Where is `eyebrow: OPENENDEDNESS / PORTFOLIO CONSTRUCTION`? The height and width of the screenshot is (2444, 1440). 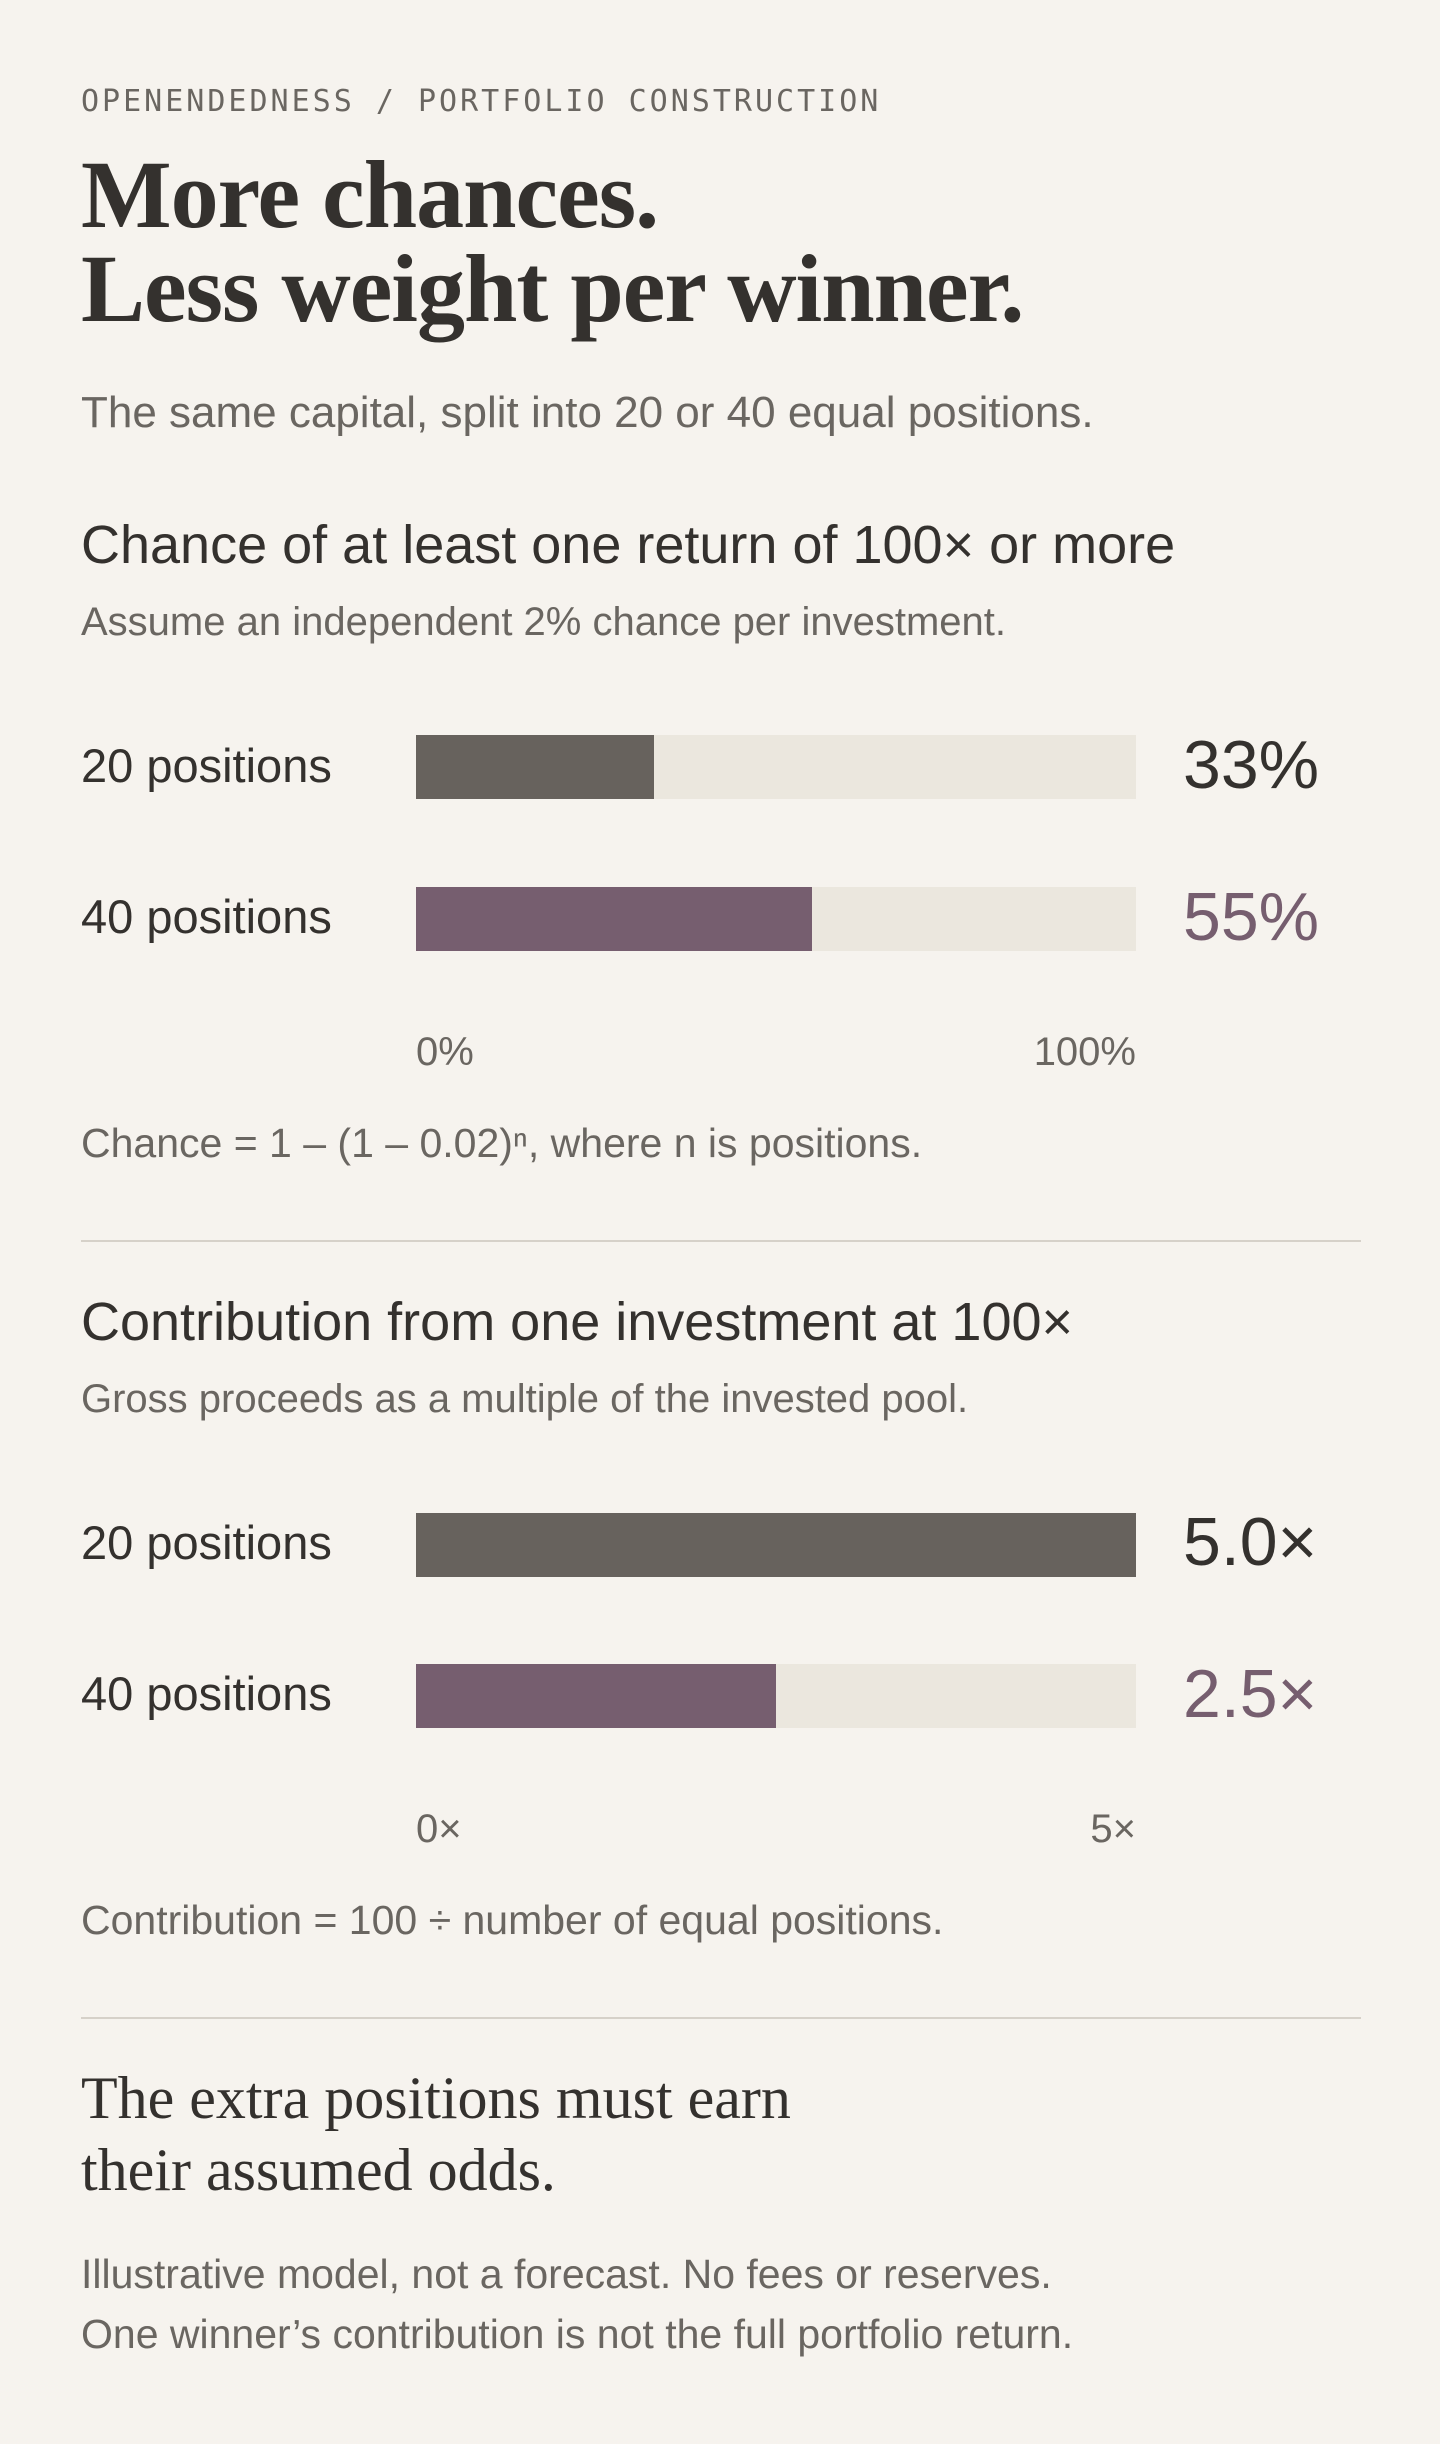 eyebrow: OPENENDEDNESS / PORTFOLIO CONSTRUCTION is located at coordinates (481, 101).